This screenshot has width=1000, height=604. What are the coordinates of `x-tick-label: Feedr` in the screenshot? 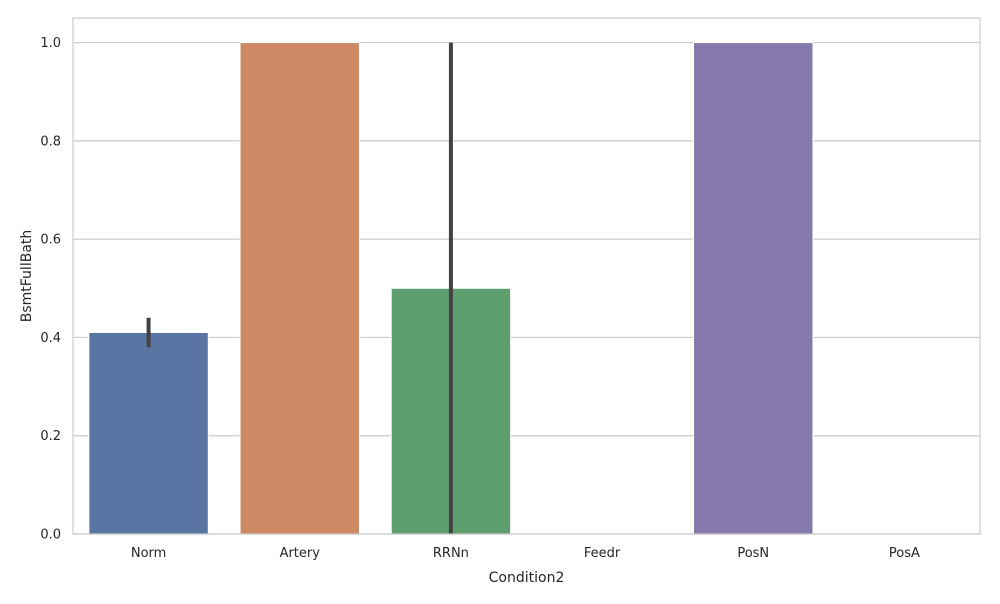 It's located at (602, 553).